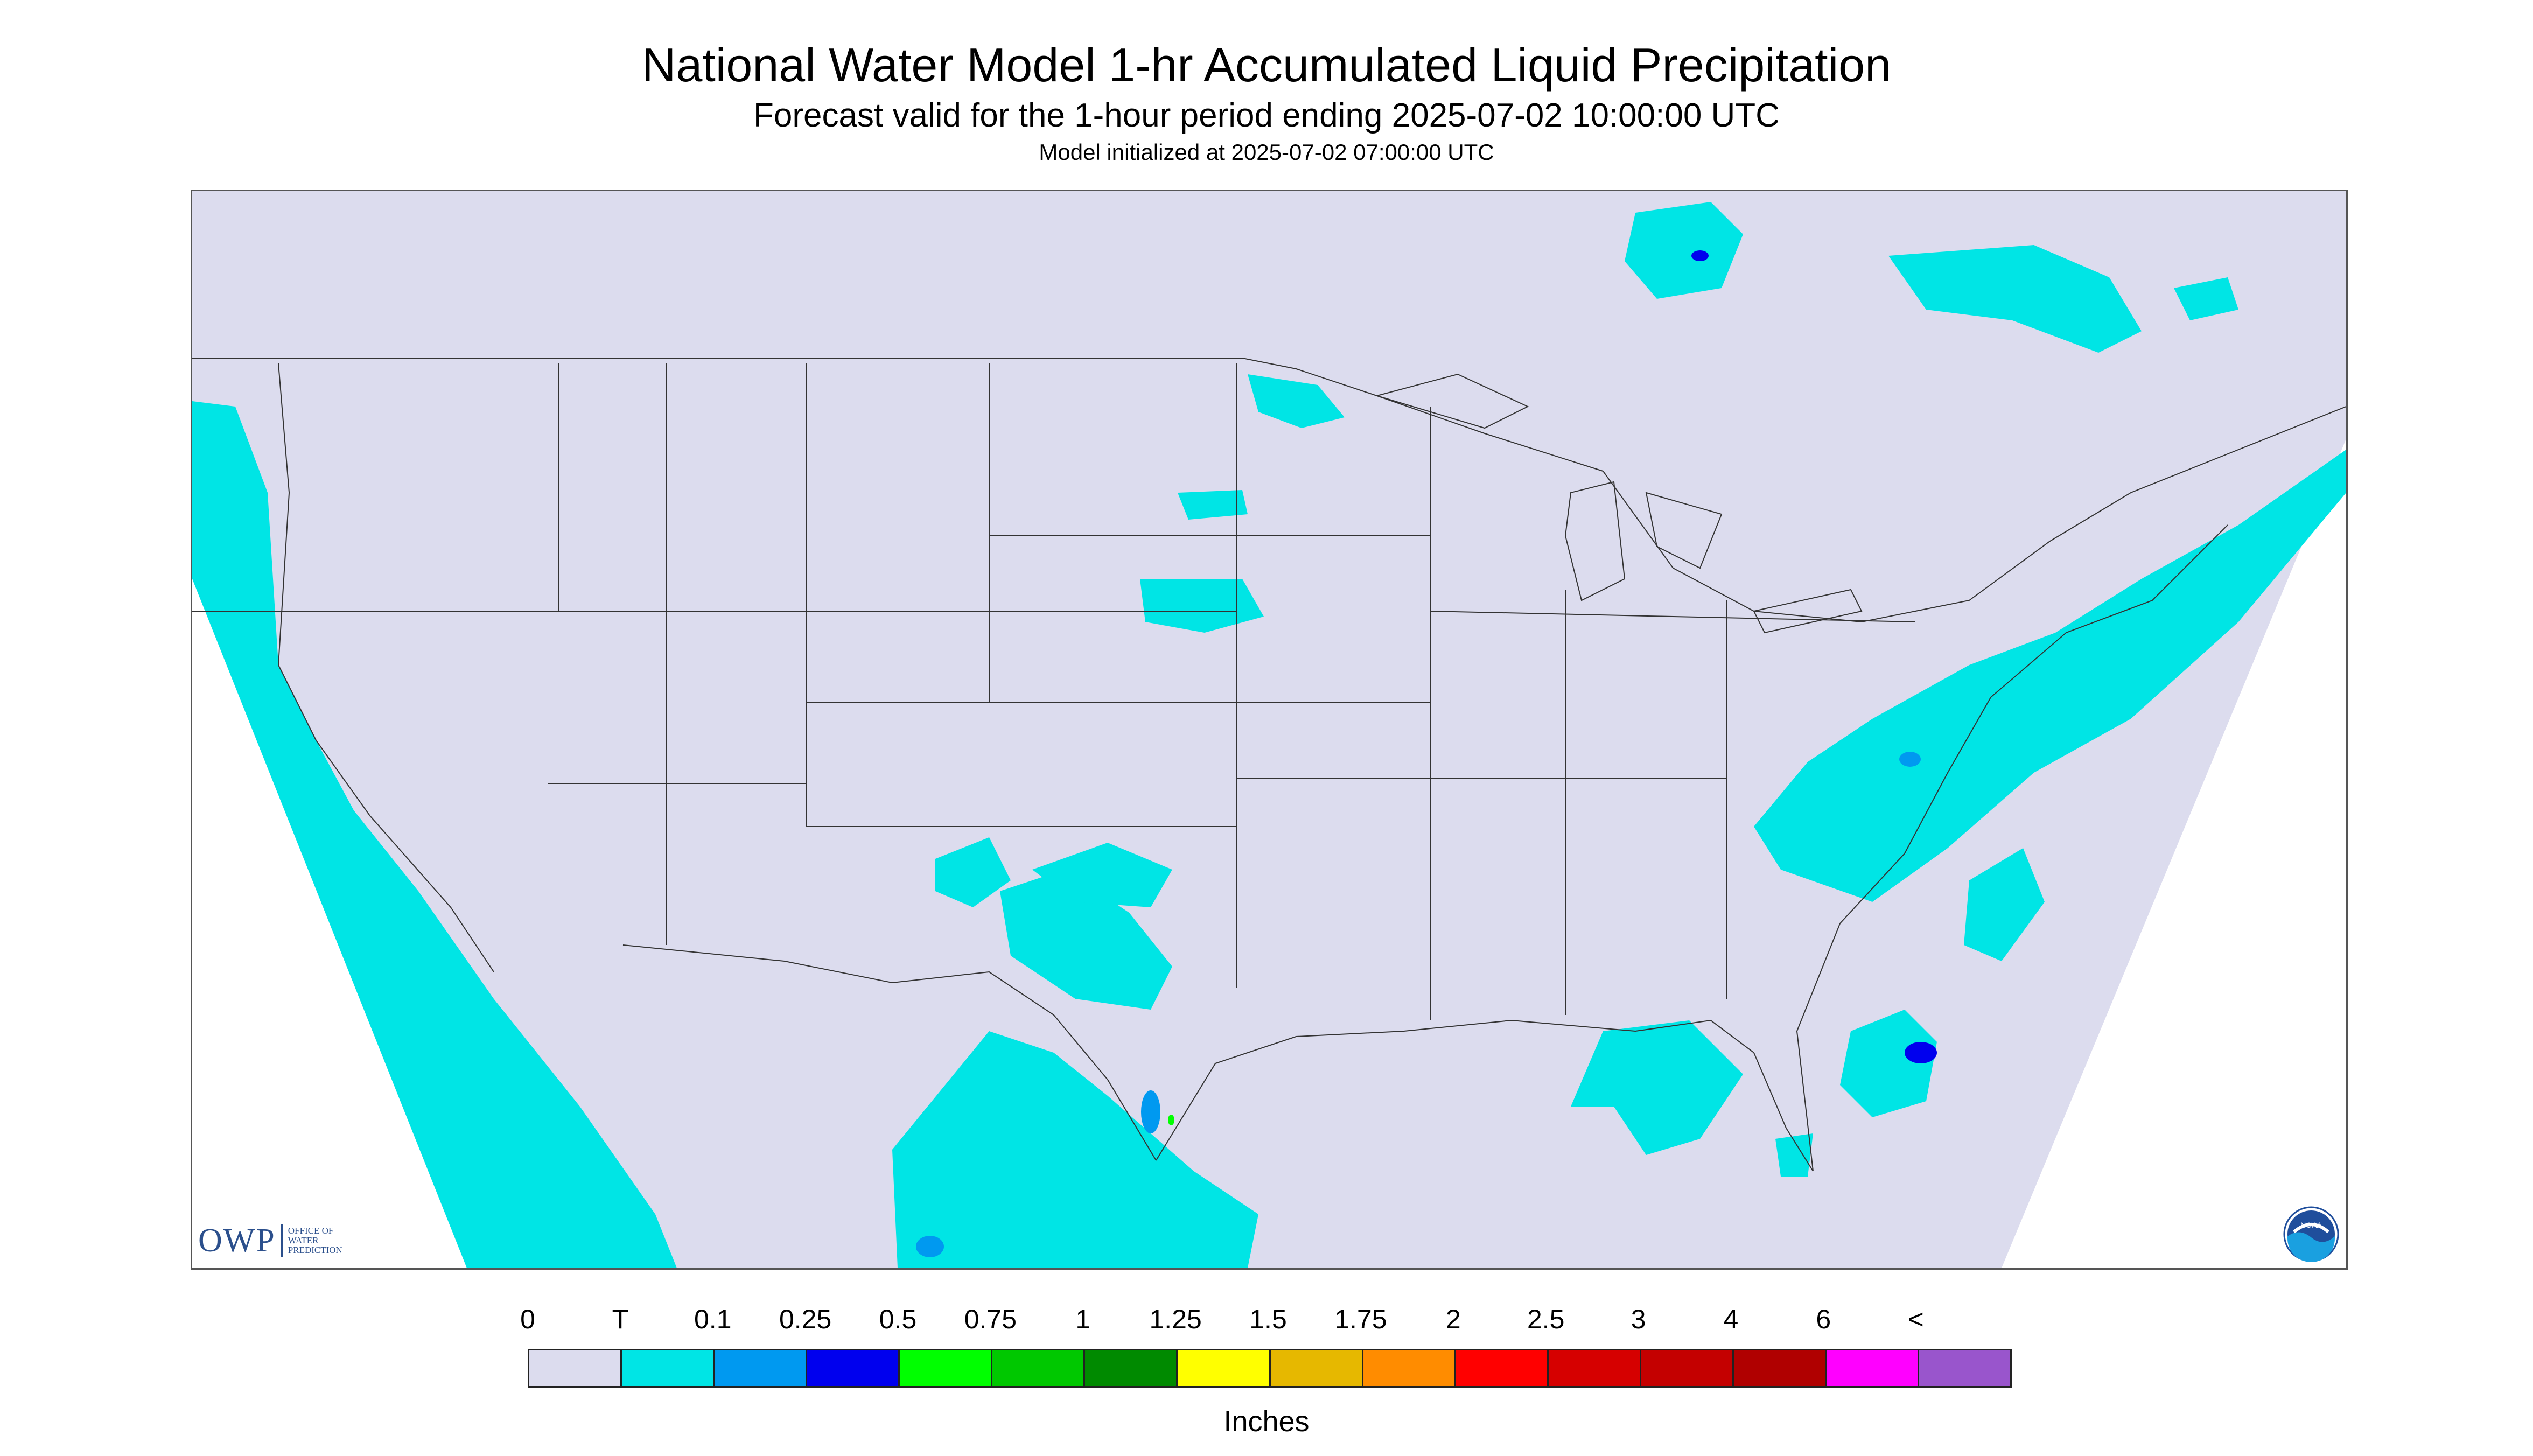 This screenshot has height=1456, width=2533. I want to click on rain-east-coast, so click(2050, 676).